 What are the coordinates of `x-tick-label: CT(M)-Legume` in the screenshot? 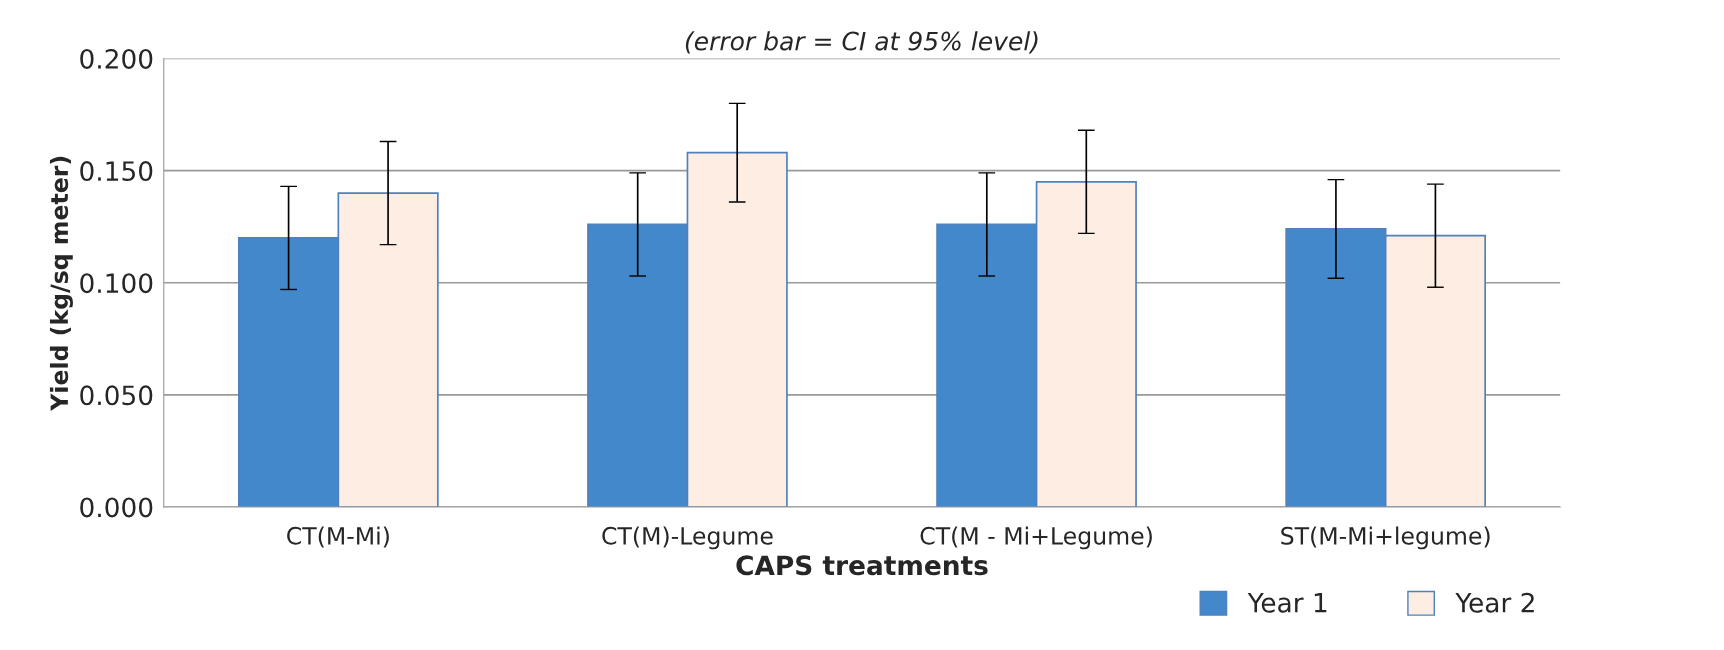 It's located at (687, 538).